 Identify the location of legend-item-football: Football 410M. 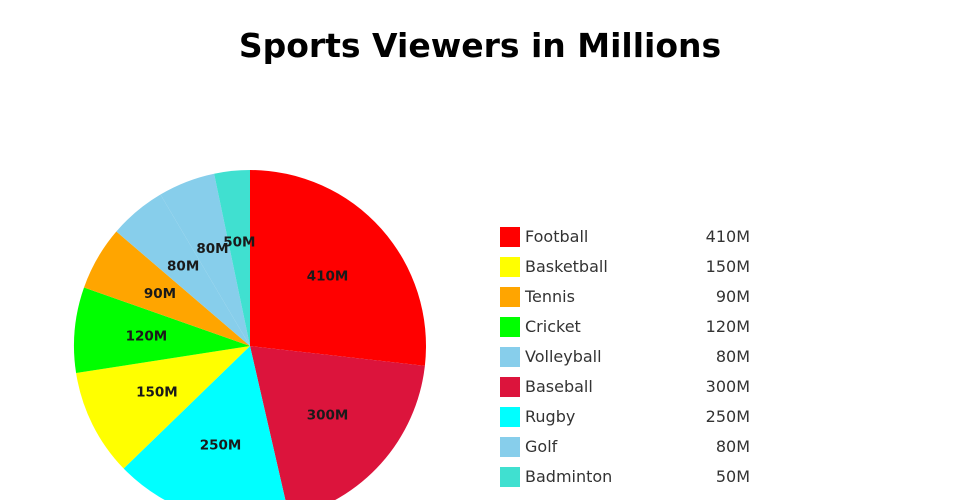
(630, 241).